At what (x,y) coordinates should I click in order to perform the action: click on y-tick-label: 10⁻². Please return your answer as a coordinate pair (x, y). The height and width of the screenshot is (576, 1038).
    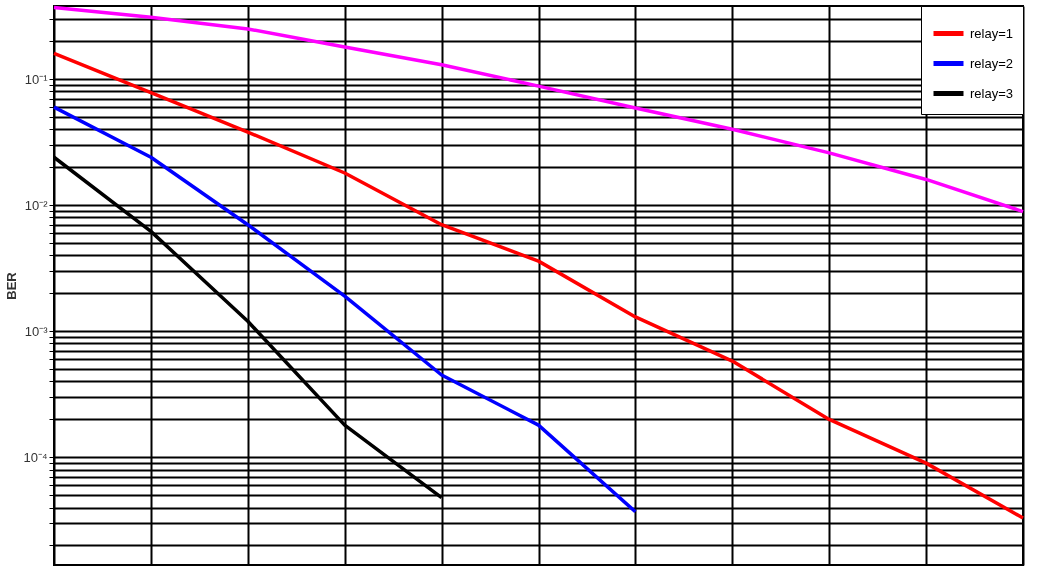
    Looking at the image, I should click on (36, 205).